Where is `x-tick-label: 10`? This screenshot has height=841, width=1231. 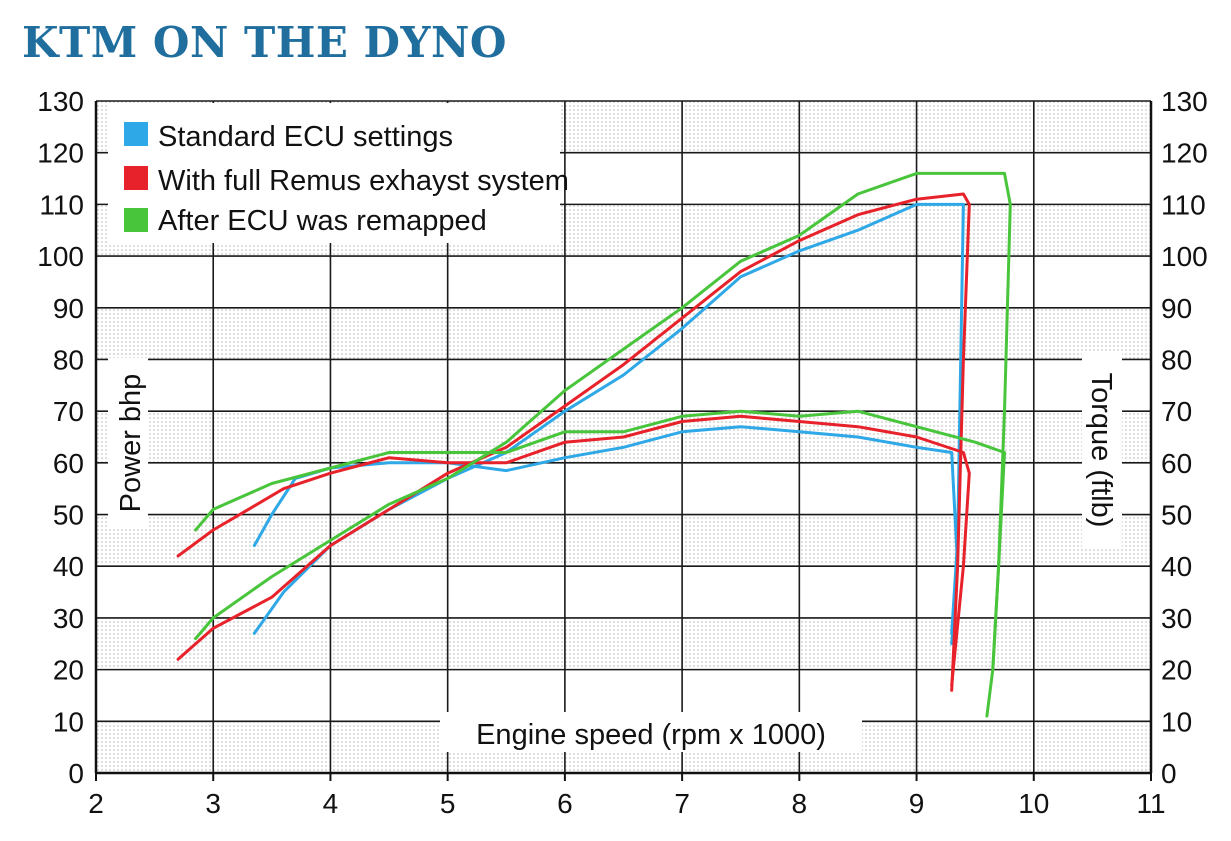 x-tick-label: 10 is located at coordinates (1033, 803).